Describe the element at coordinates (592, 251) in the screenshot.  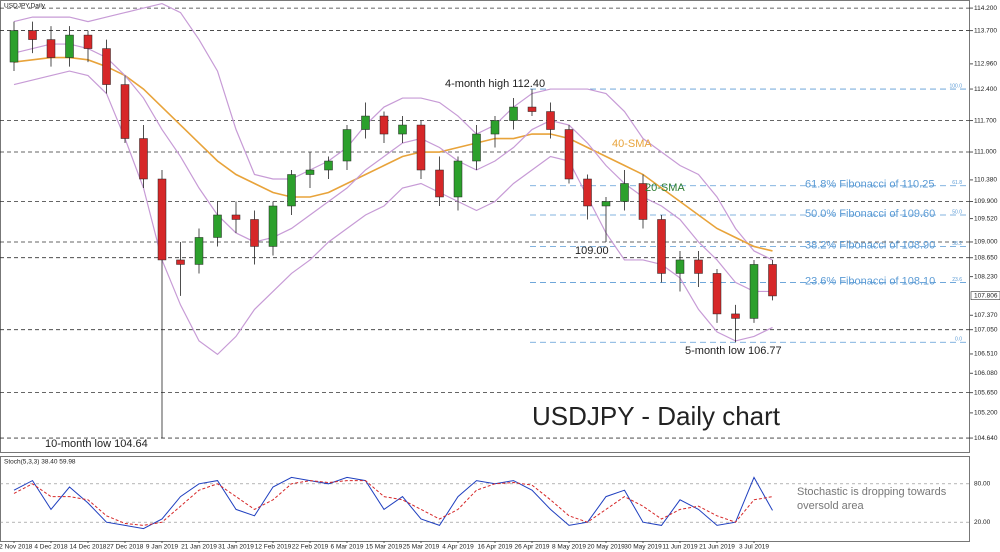
I see `annotation: 109.00` at that location.